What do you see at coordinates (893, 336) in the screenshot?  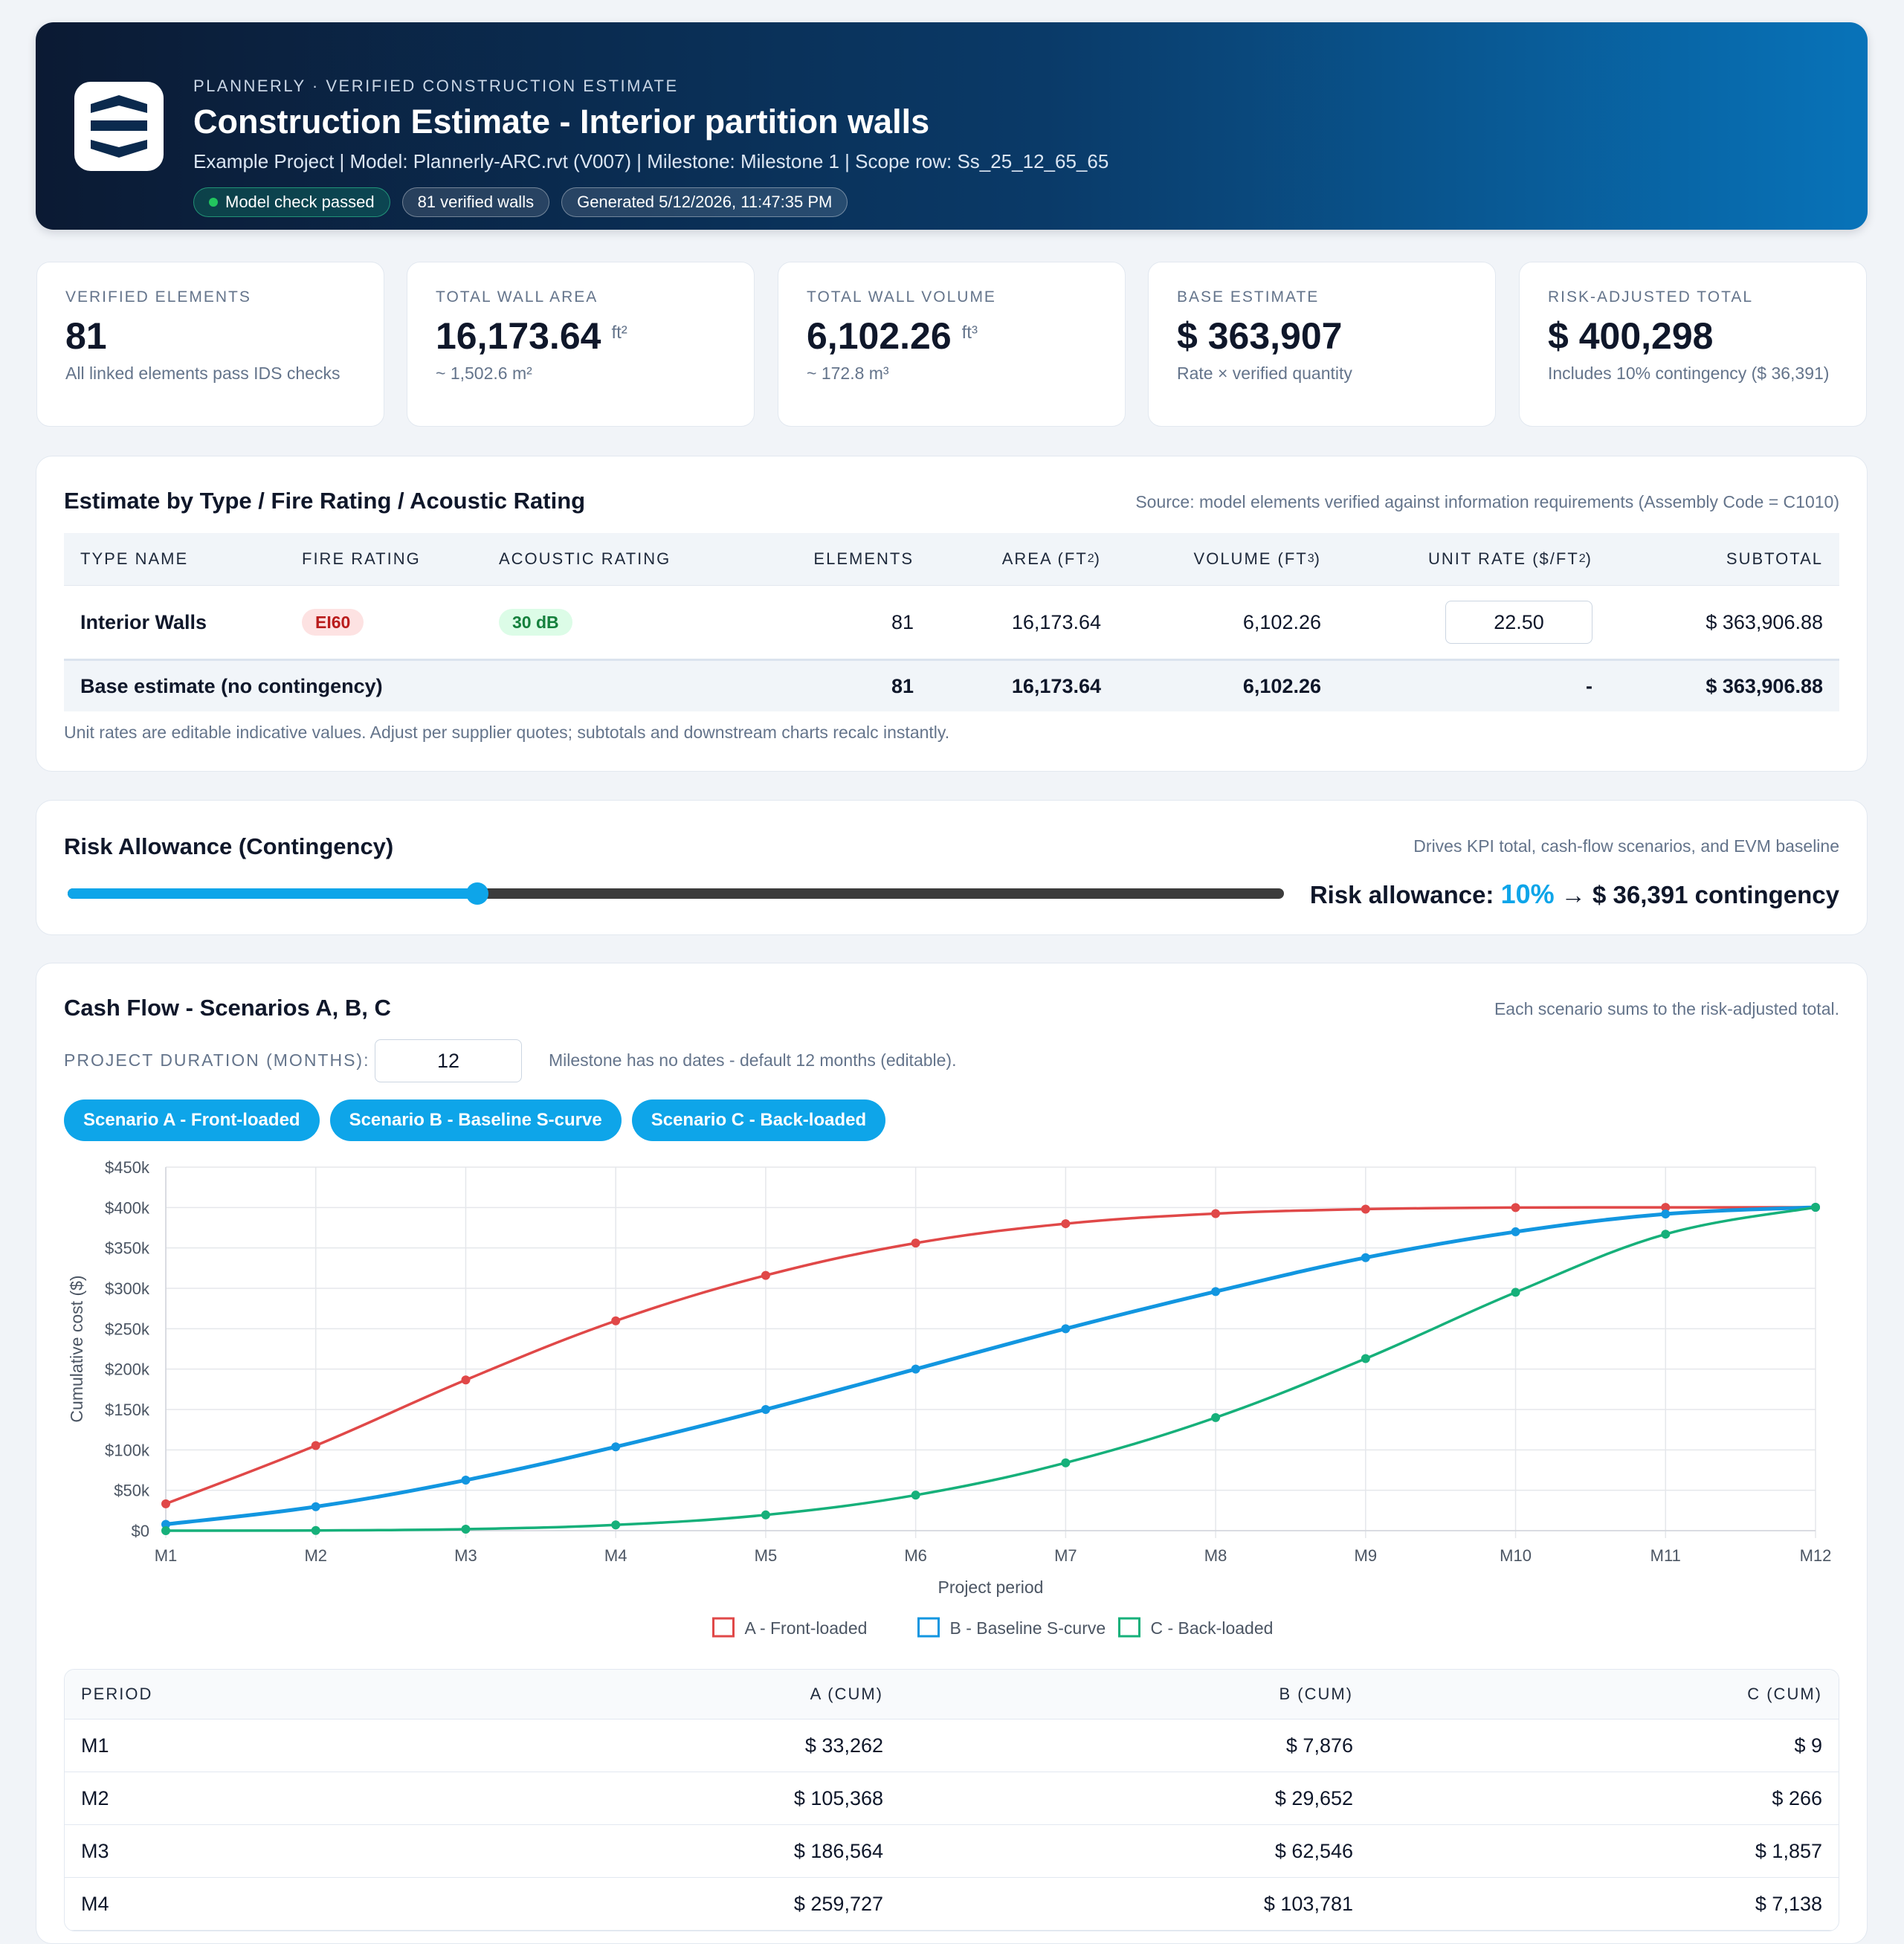 I see `kpi-value: 6,102.26 ft³` at bounding box center [893, 336].